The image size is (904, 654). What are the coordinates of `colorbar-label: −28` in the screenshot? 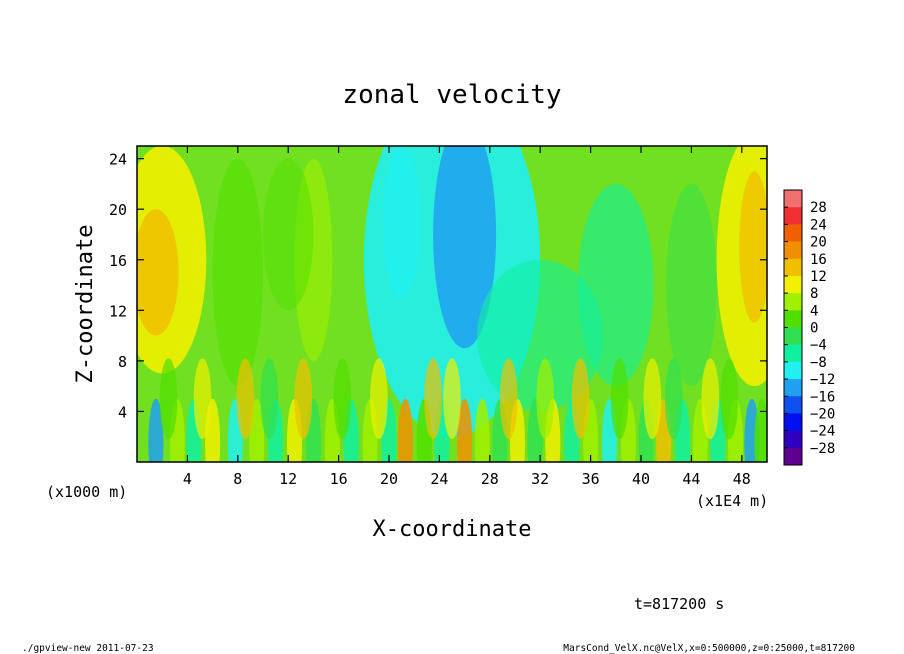 It's located at (822, 449).